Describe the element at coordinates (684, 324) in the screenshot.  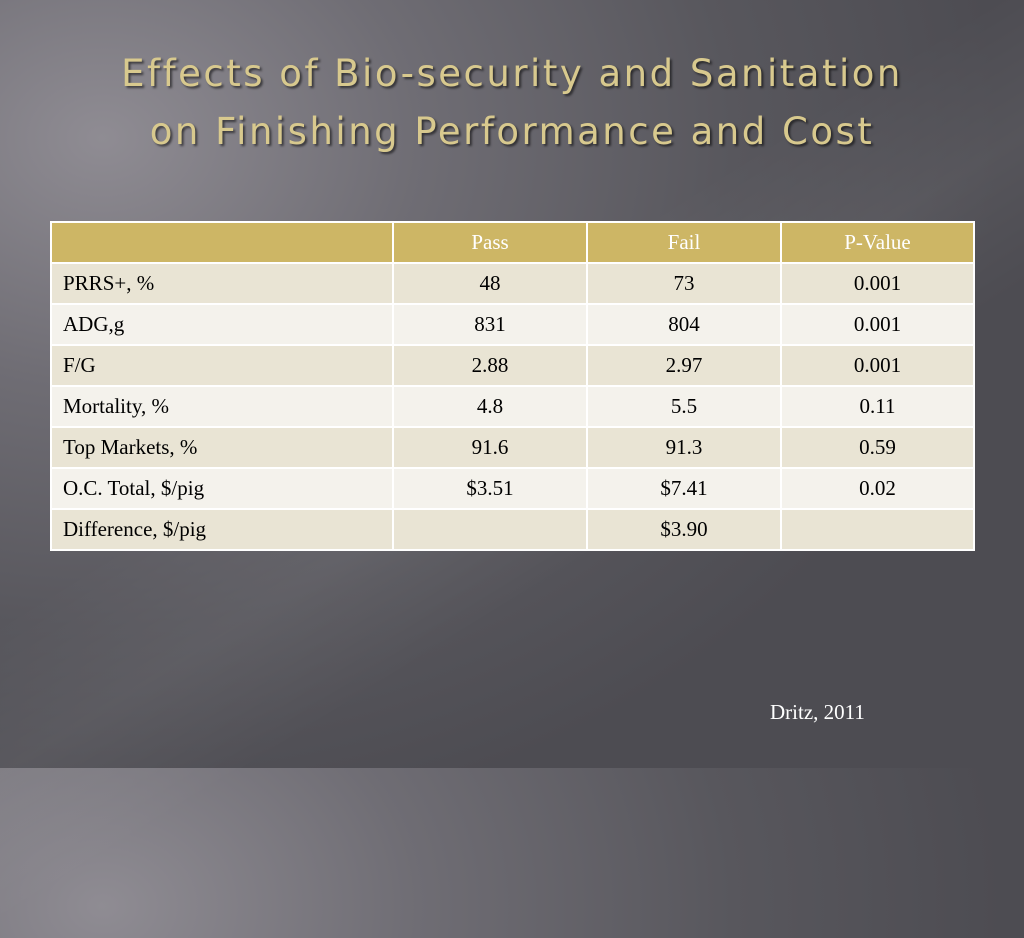
I see `fail-cell: 804` at that location.